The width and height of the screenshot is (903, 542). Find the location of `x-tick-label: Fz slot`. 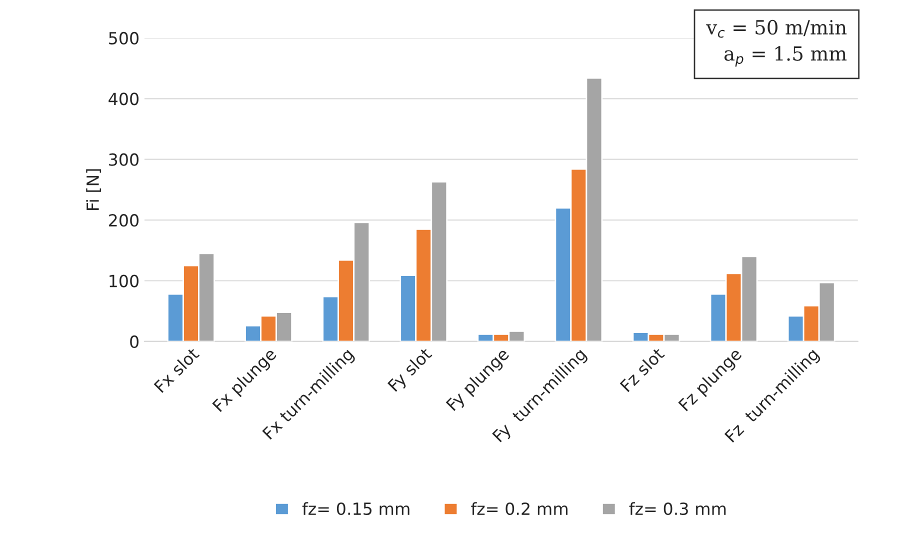

x-tick-label: Fz slot is located at coordinates (642, 369).